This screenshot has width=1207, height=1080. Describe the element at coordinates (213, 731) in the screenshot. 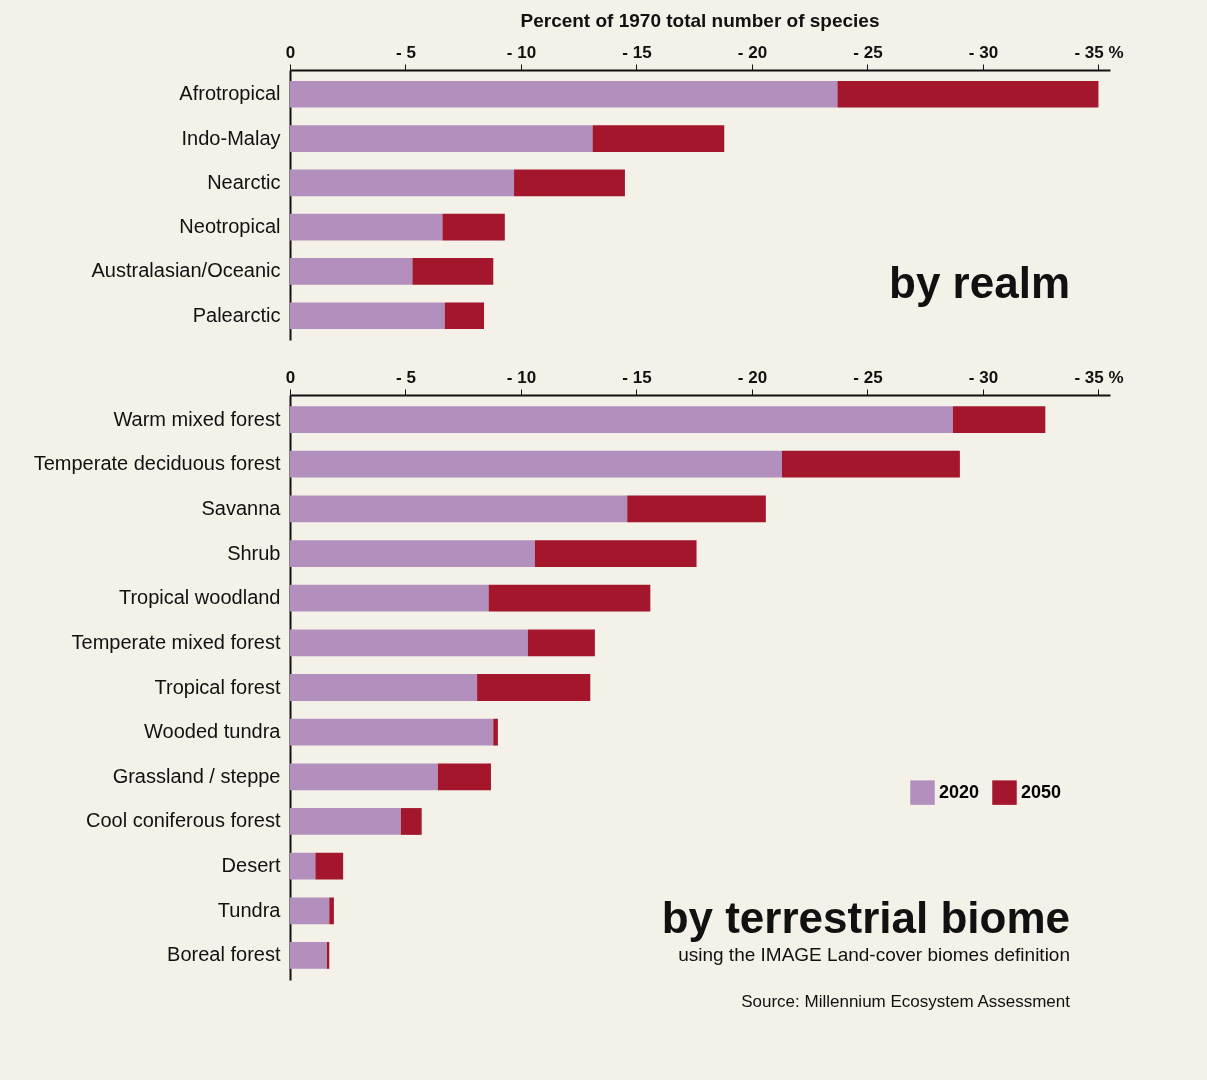

I see `y-tick-label: Wooded tundra` at that location.